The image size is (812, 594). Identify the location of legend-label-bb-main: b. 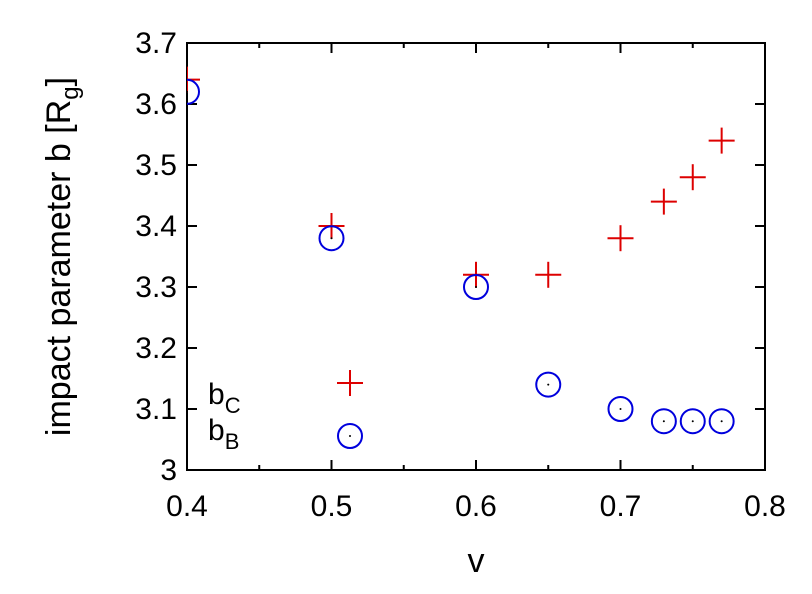
(216, 430).